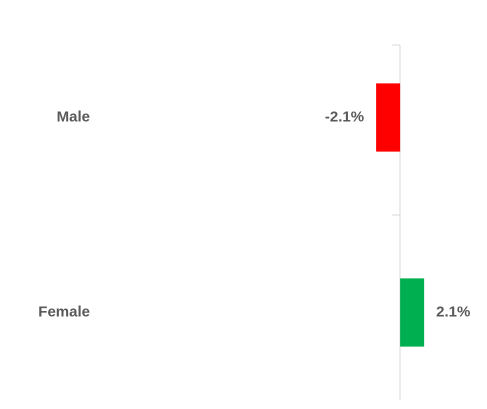  What do you see at coordinates (453, 311) in the screenshot?
I see `data-label: 2.1%` at bounding box center [453, 311].